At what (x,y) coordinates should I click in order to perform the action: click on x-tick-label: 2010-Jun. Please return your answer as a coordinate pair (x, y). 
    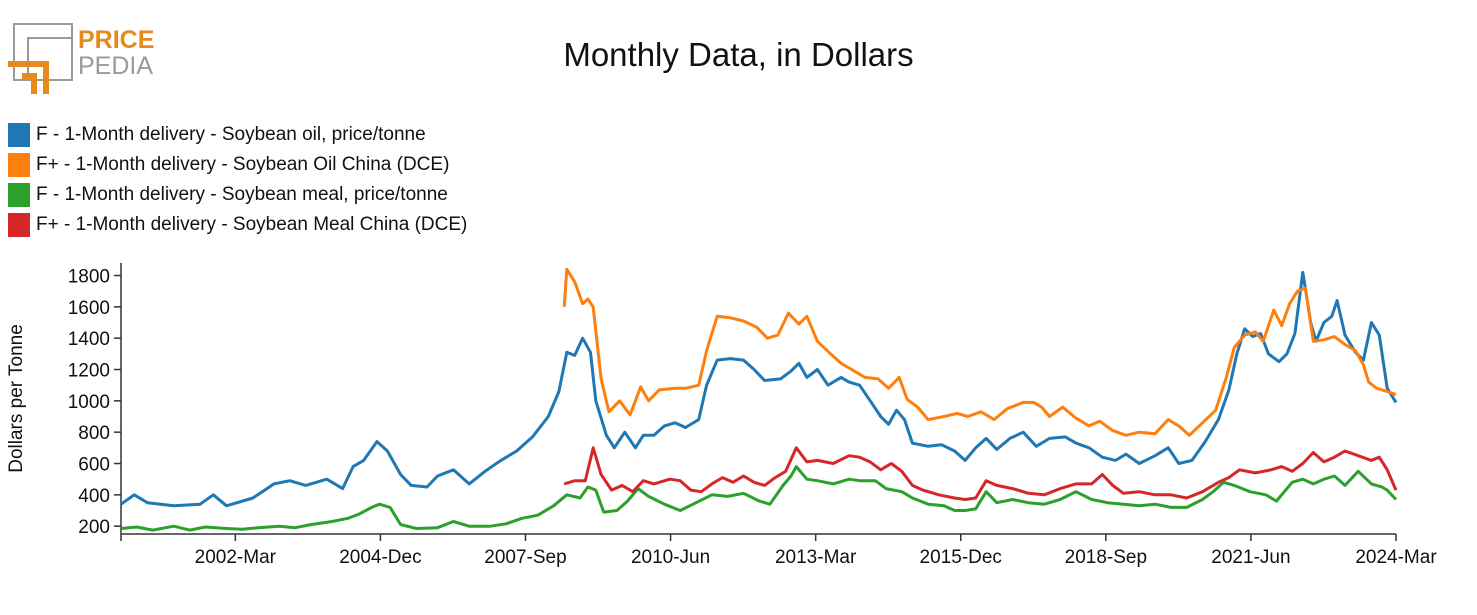
    Looking at the image, I should click on (670, 557).